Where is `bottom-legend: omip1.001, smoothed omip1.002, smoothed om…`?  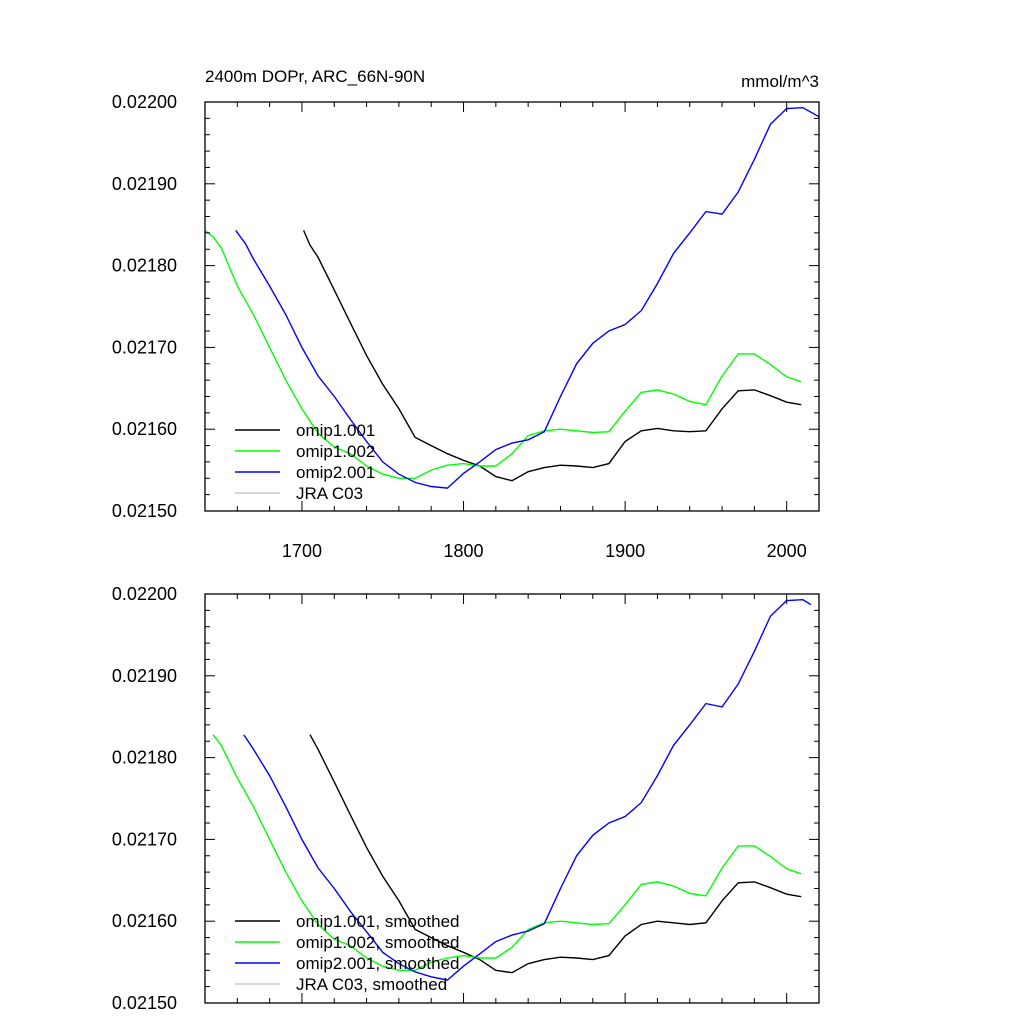 bottom-legend: omip1.001, smoothed omip1.002, smoothed om… is located at coordinates (347, 953).